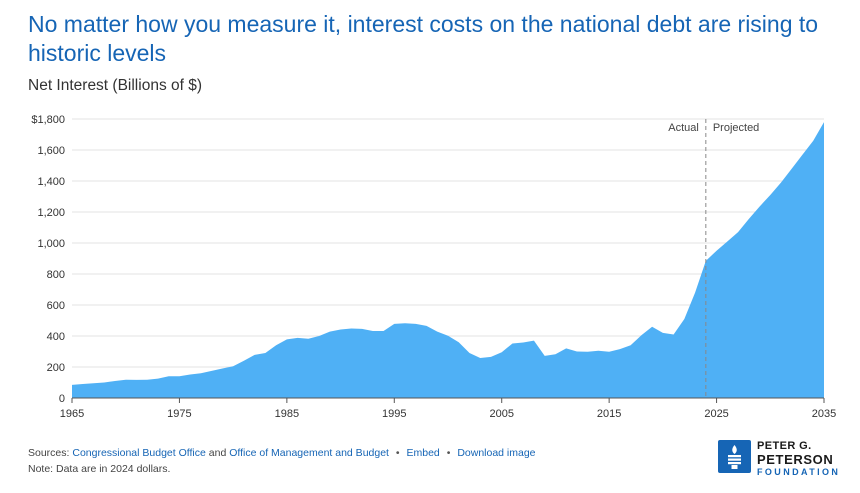 The height and width of the screenshot is (493, 860). Describe the element at coordinates (799, 472) in the screenshot. I see `logo-line3: FOUNDATION` at that location.